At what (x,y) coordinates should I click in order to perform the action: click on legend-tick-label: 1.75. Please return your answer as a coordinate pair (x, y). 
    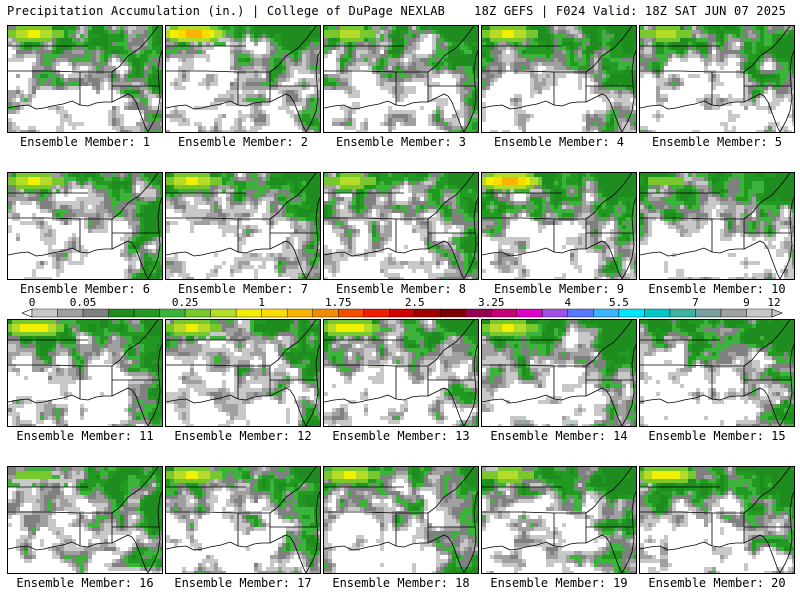
    Looking at the image, I should click on (338, 302).